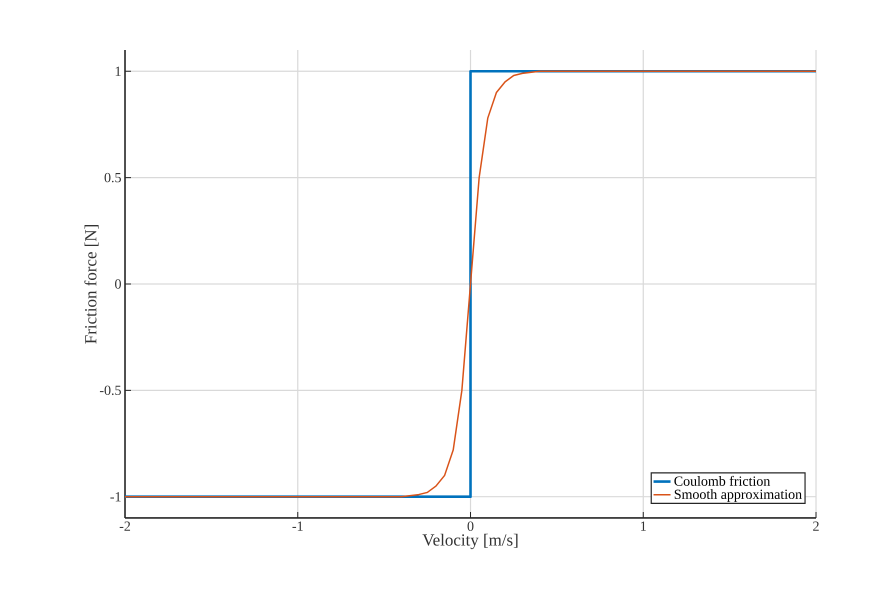 The height and width of the screenshot is (591, 884). I want to click on y-tick-label: -0.5, so click(110, 391).